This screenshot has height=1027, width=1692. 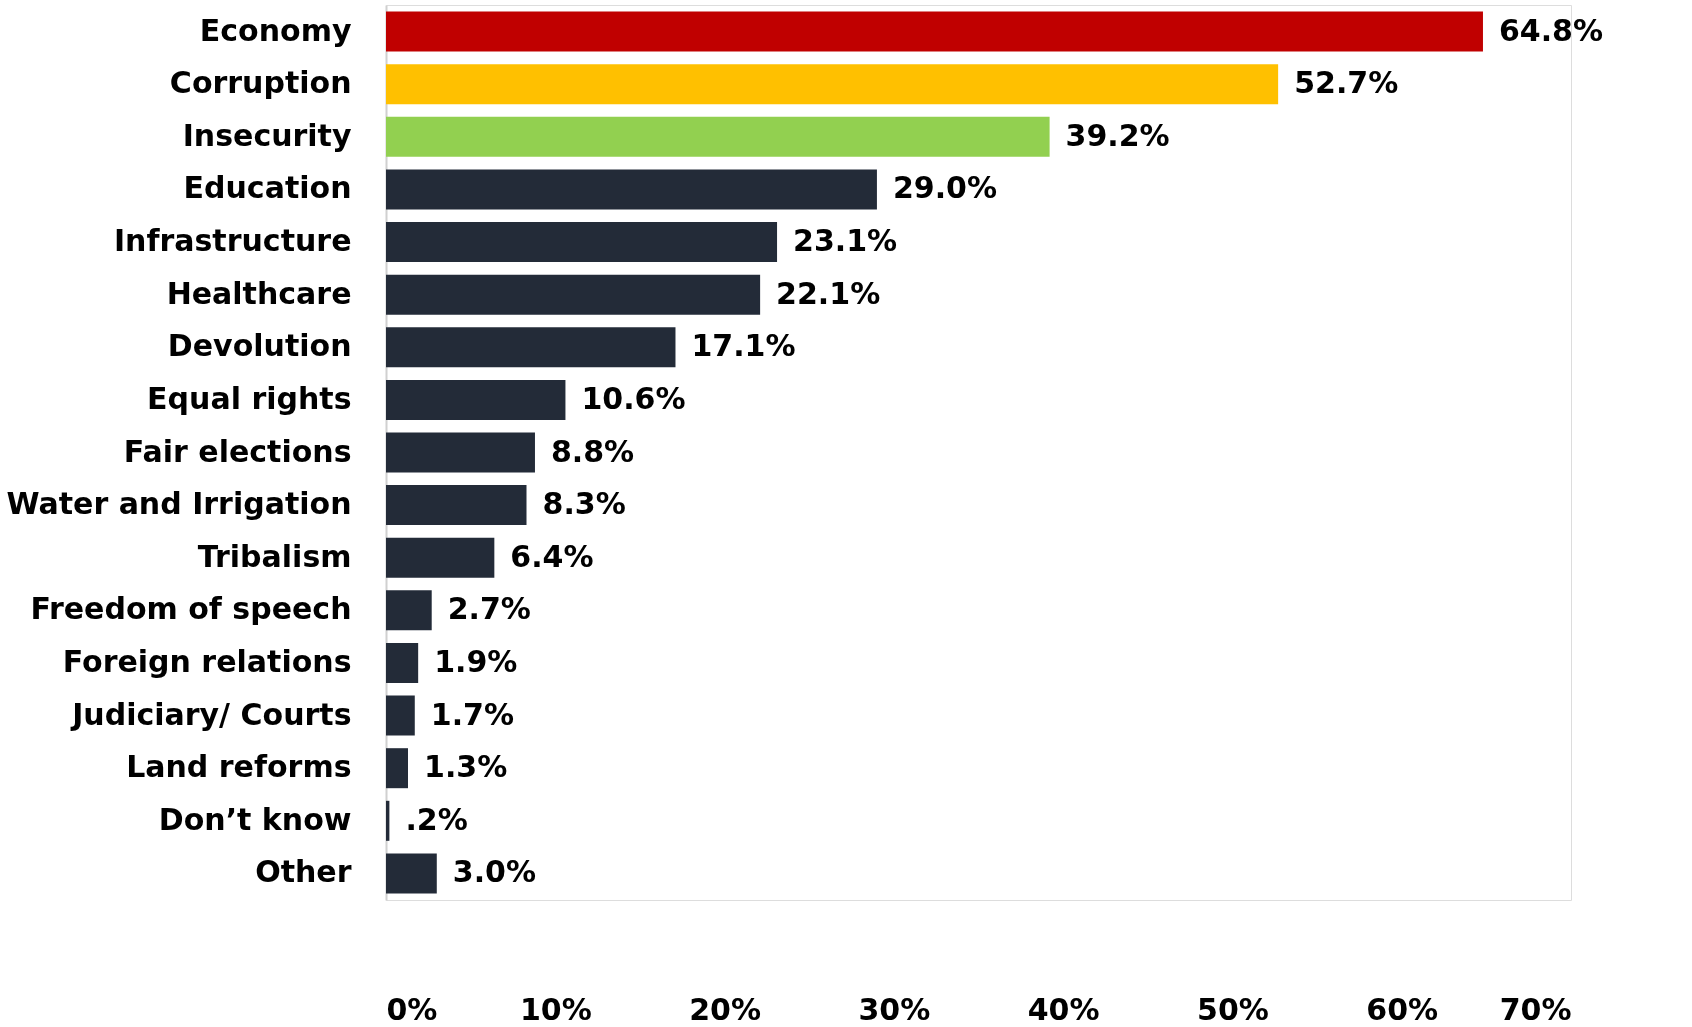 What do you see at coordinates (436, 819) in the screenshot?
I see `data-label: .2%` at bounding box center [436, 819].